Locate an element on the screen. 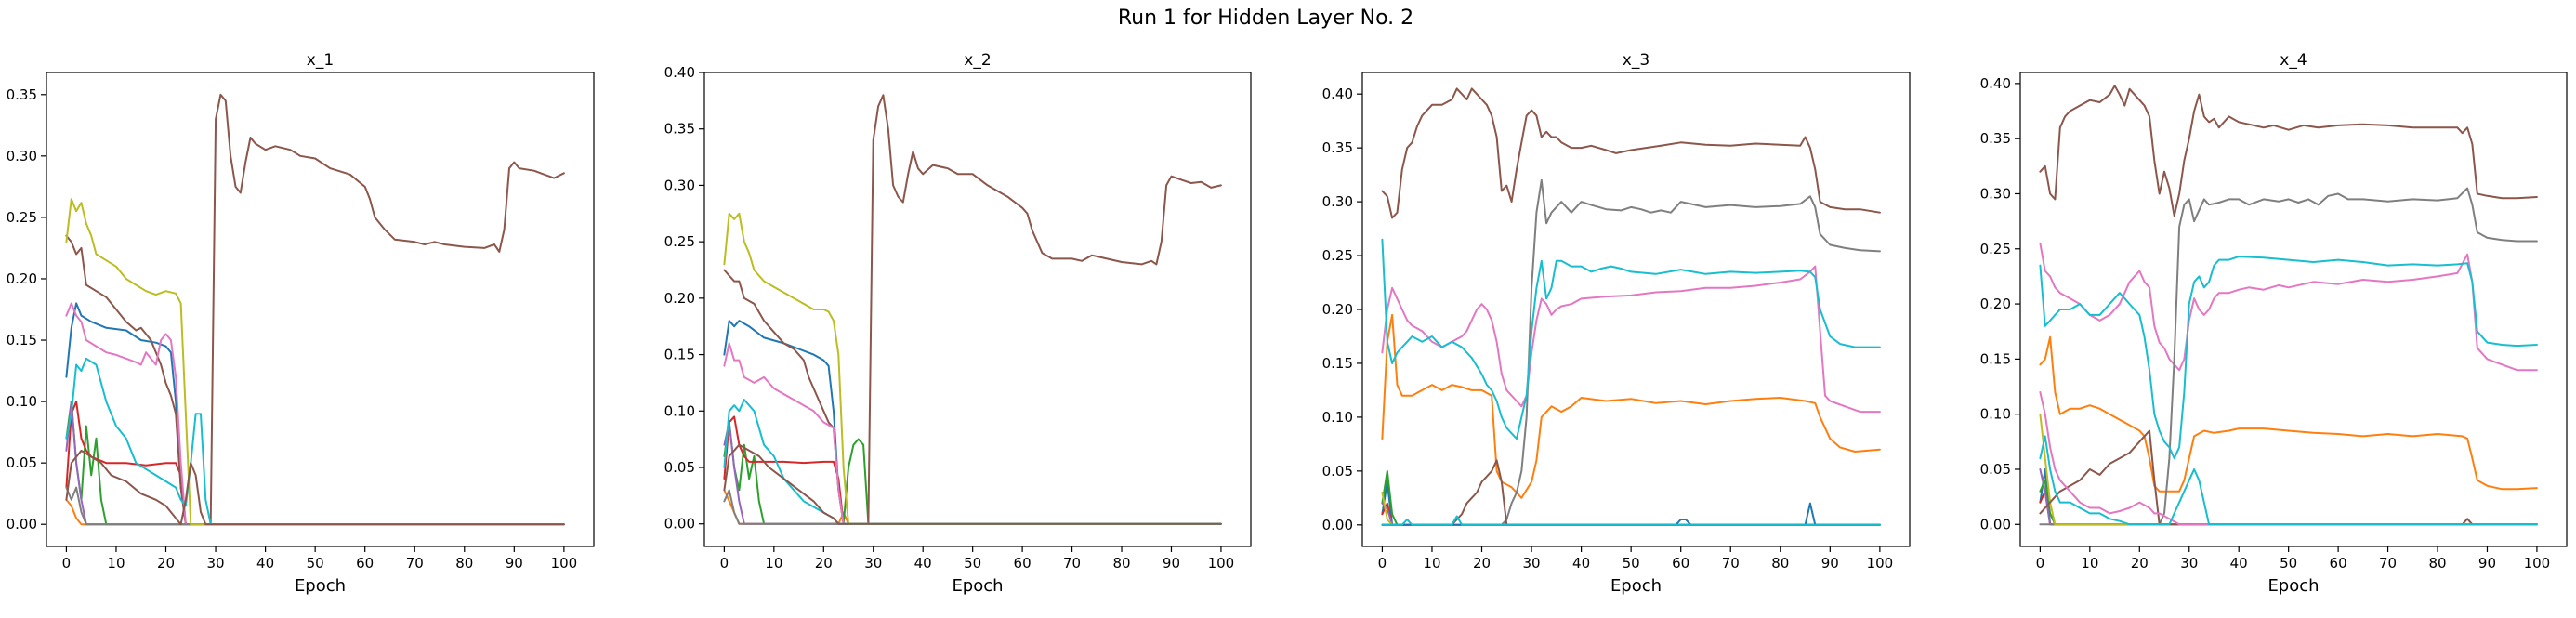  subplot-title: x_2 is located at coordinates (977, 60).